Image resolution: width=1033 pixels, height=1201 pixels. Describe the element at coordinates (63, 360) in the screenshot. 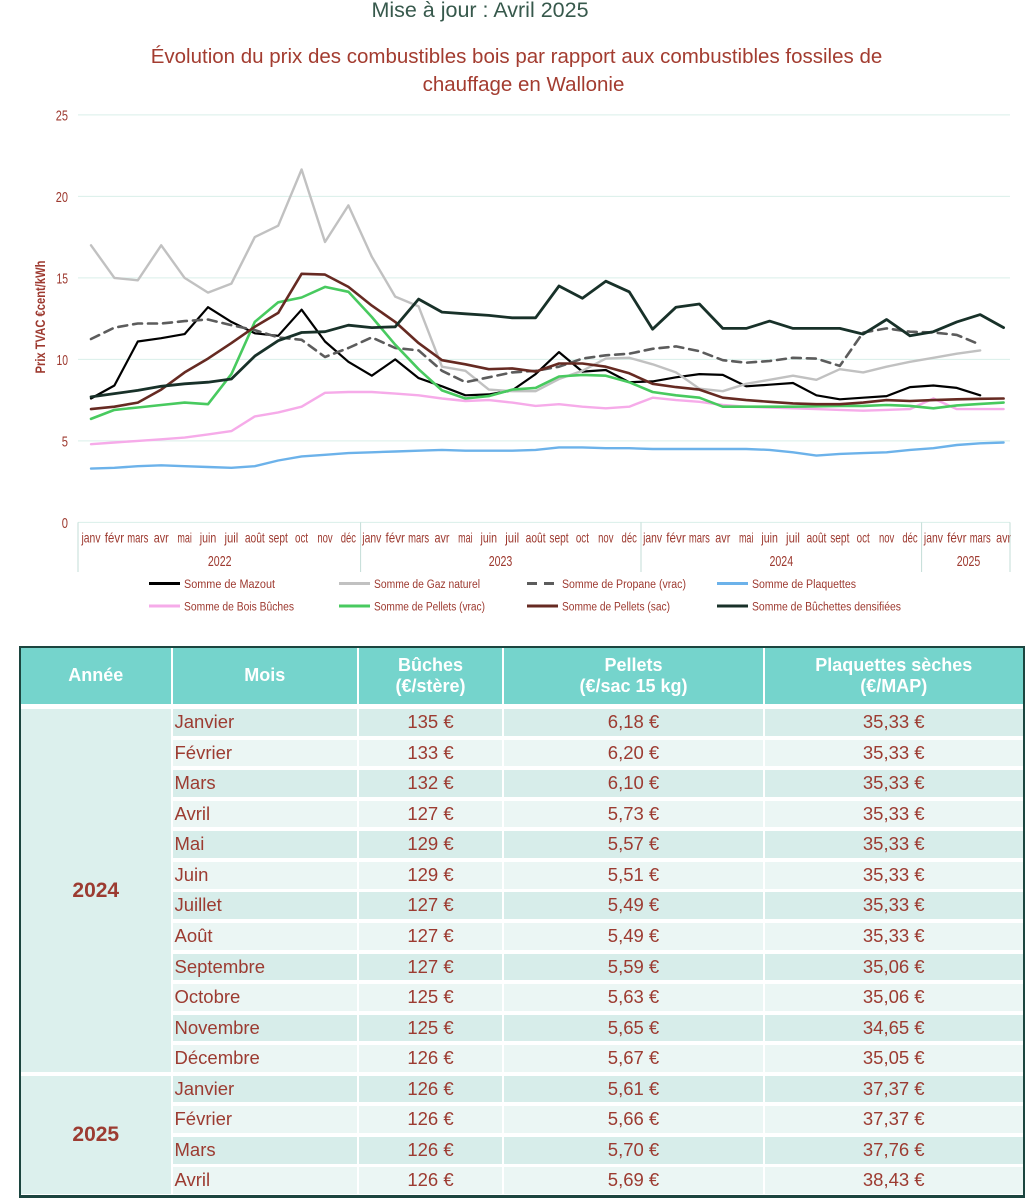

I see `svg-text: 10` at that location.